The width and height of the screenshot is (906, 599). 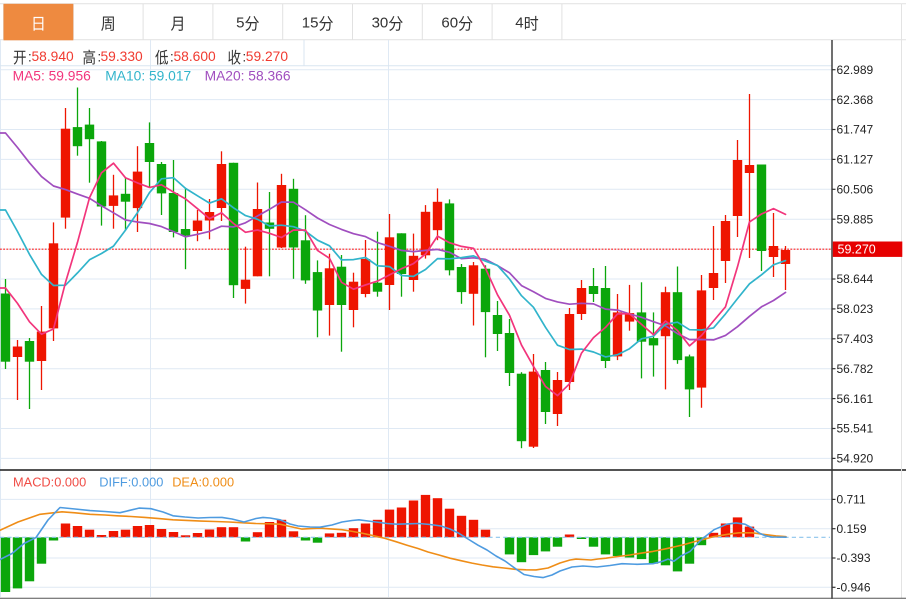 I want to click on svg-text: 55.541, so click(x=855, y=429).